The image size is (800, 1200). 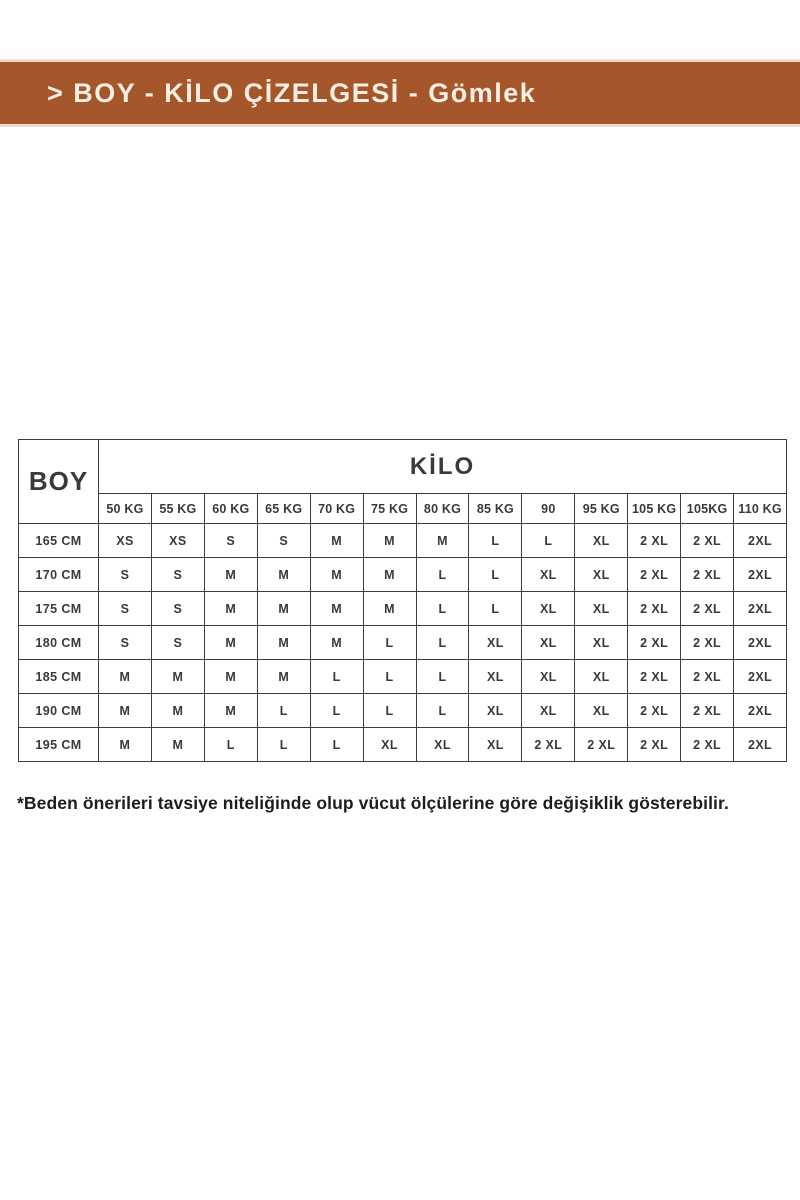 What do you see at coordinates (495, 508) in the screenshot?
I see `weight-header: 85 KG` at bounding box center [495, 508].